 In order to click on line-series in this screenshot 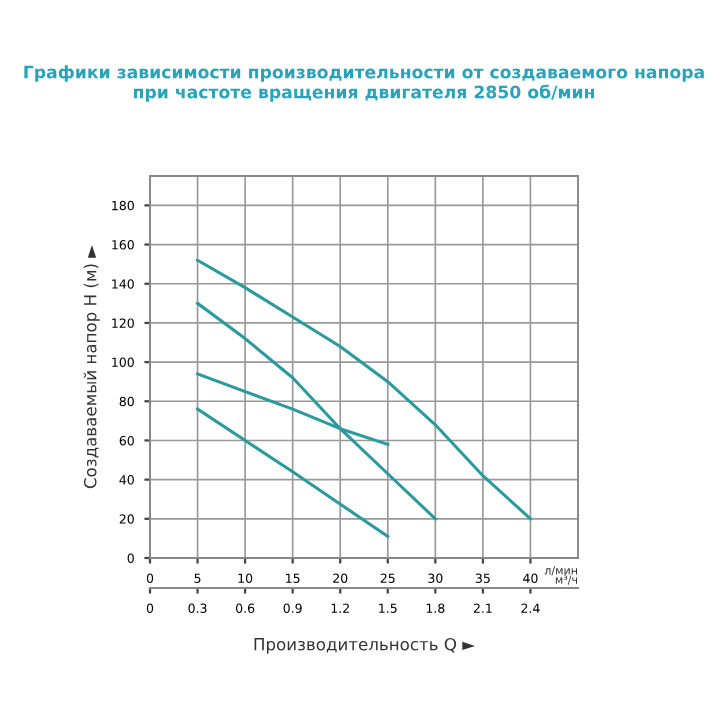, I will do `click(316, 411)`.